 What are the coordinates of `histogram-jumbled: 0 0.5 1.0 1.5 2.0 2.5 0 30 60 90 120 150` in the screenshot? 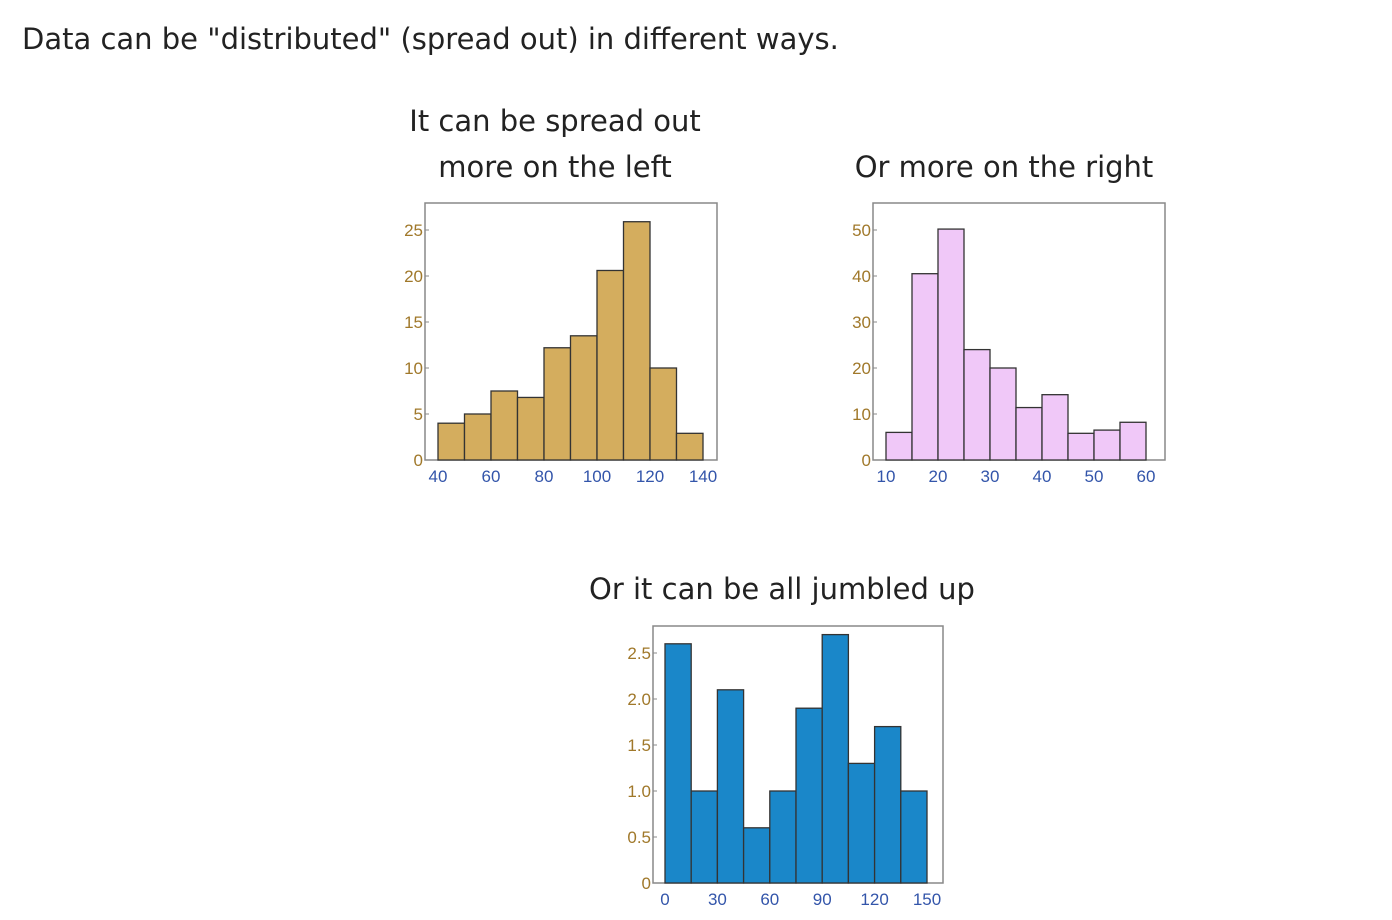 It's located at (785, 767).